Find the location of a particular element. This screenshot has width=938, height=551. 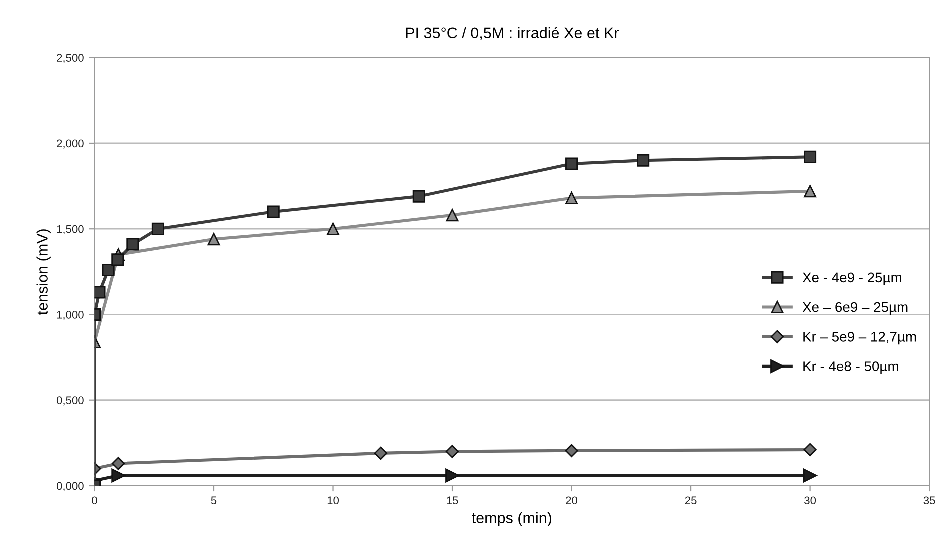

x-tick-label: 30 is located at coordinates (810, 500).